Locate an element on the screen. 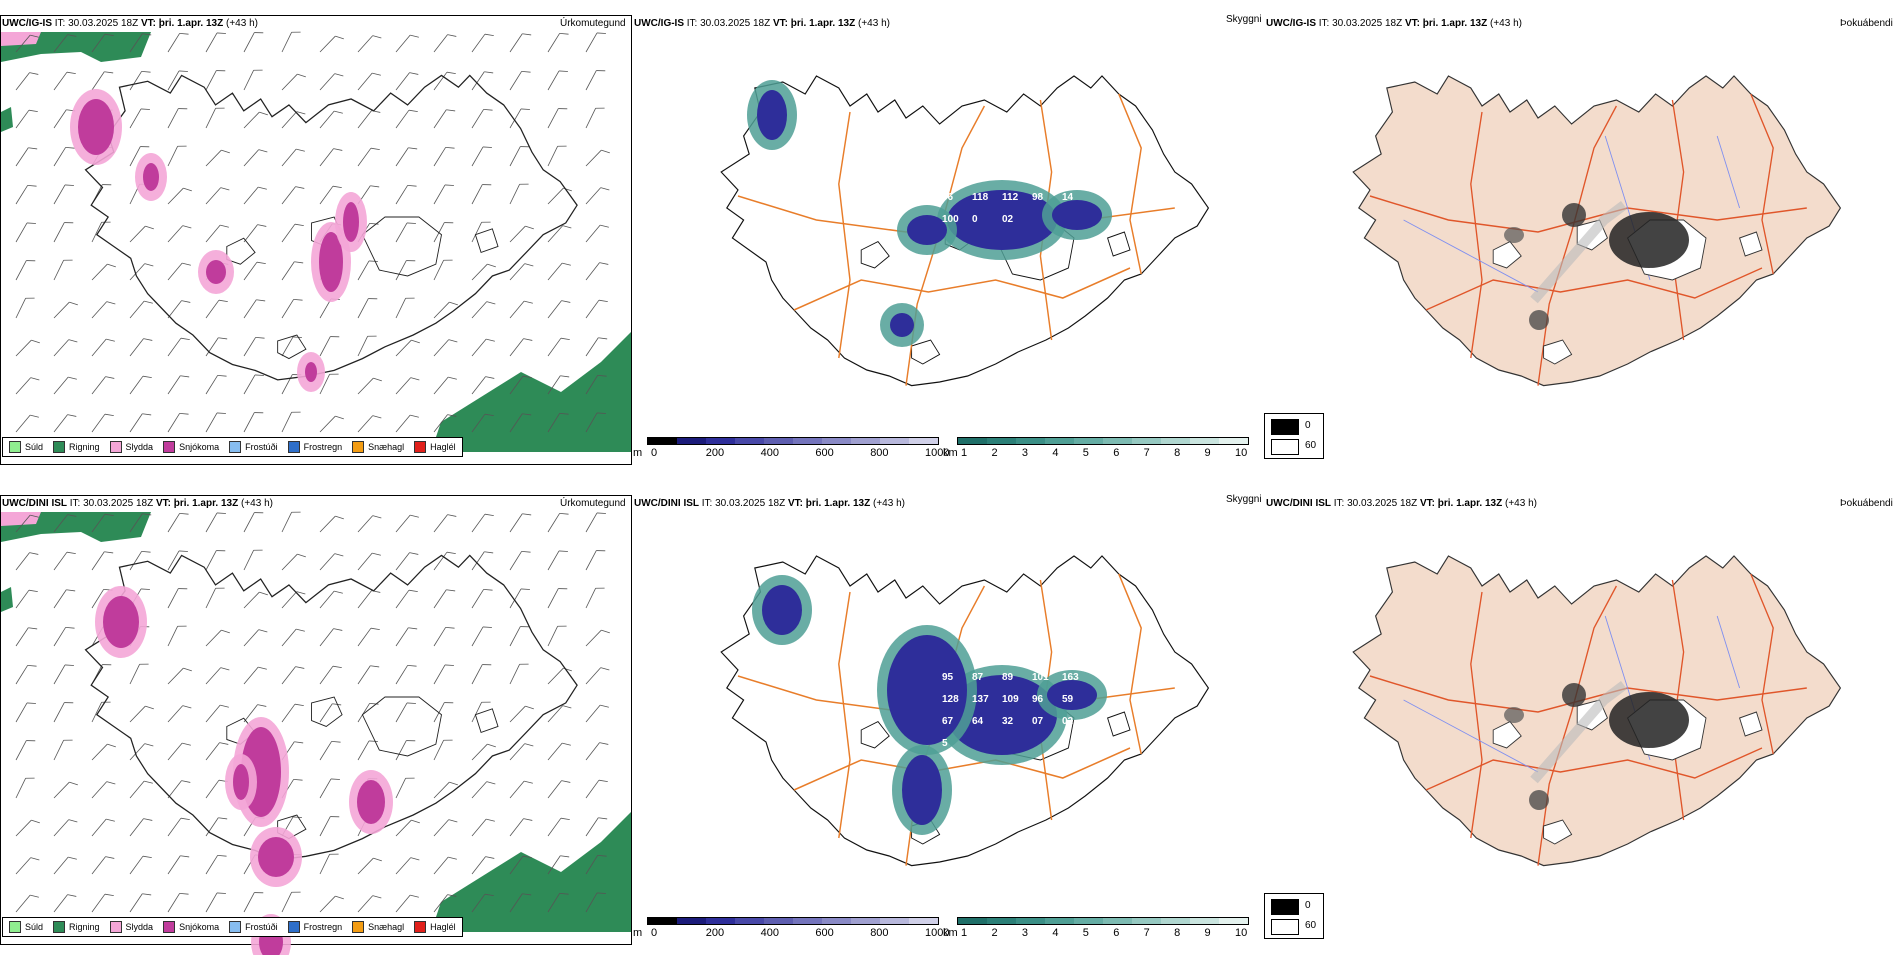 Image resolution: width=1900 pixels, height=955 pixels. cloud-base-bar is located at coordinates (793, 441).